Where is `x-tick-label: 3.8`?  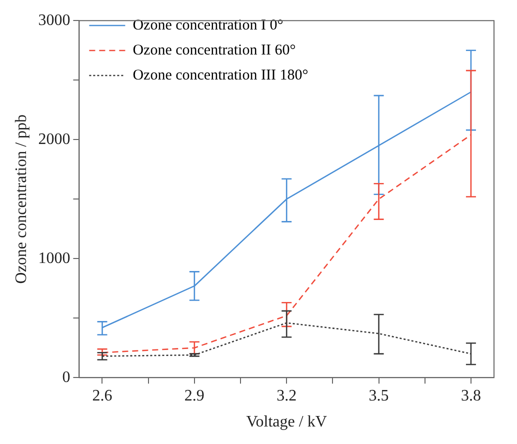
x-tick-label: 3.8 is located at coordinates (470, 395).